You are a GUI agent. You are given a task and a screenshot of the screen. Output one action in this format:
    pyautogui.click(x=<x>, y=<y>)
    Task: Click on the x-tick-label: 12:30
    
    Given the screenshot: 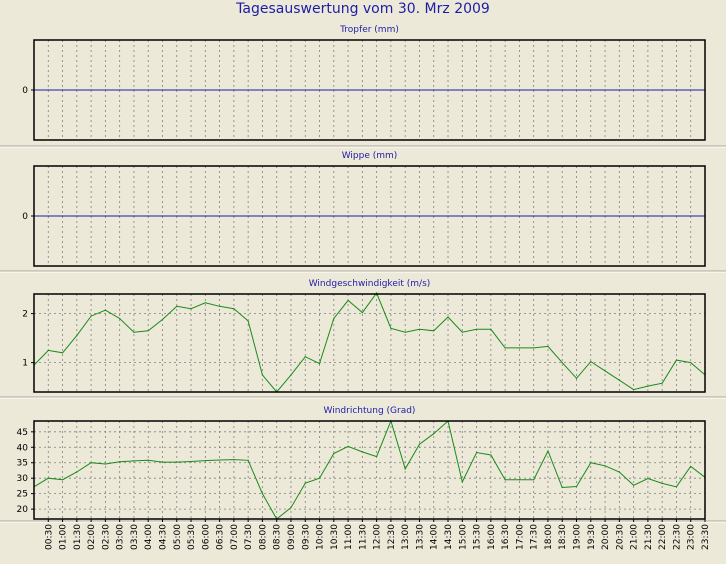 What is the action you would take?
    pyautogui.click(x=392, y=537)
    